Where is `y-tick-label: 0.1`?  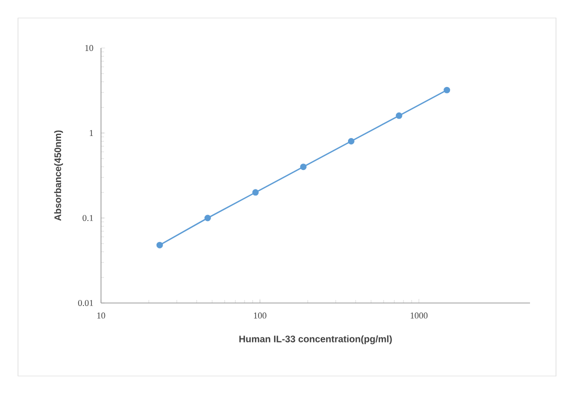 y-tick-label: 0.1 is located at coordinates (87, 218).